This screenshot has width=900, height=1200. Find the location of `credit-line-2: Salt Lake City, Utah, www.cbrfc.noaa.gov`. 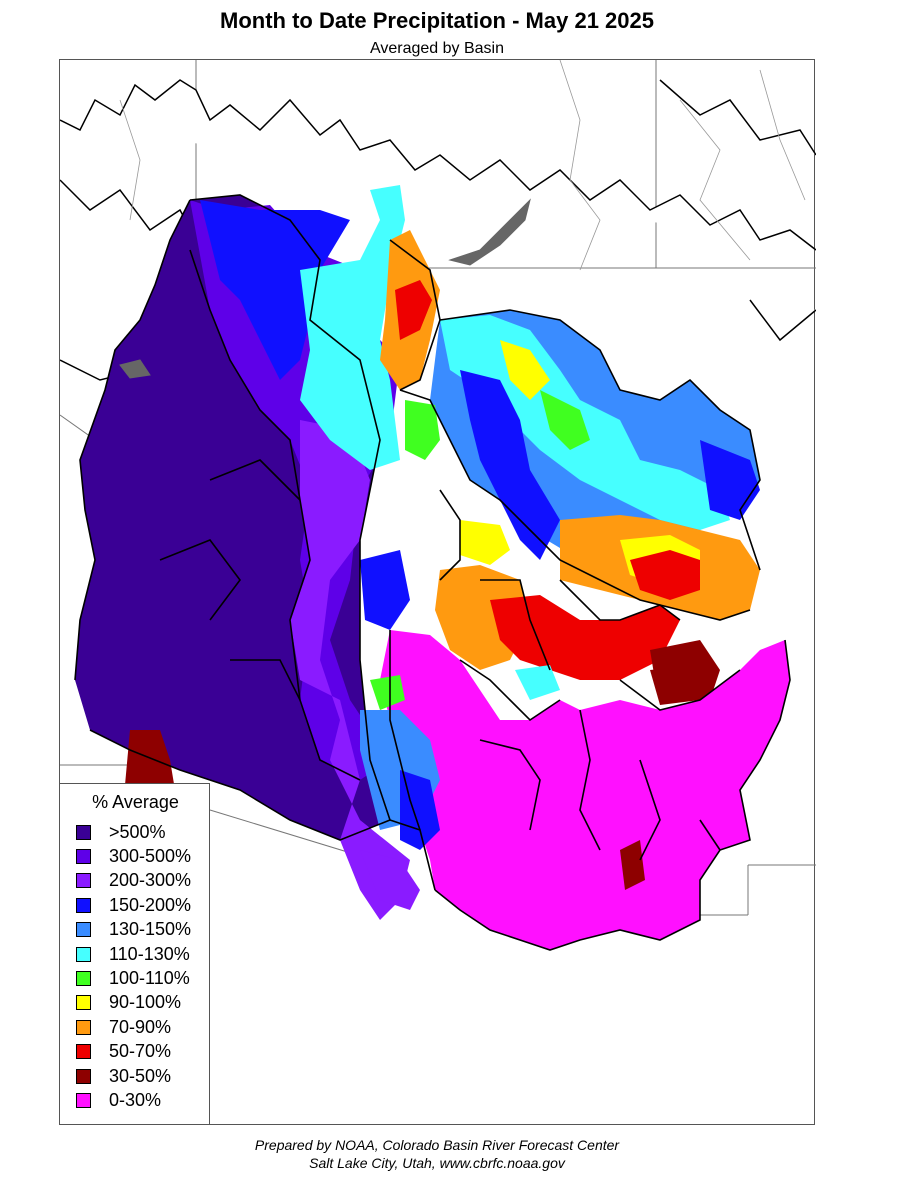

credit-line-2: Salt Lake City, Utah, www.cbrfc.noaa.gov is located at coordinates (437, 1163).